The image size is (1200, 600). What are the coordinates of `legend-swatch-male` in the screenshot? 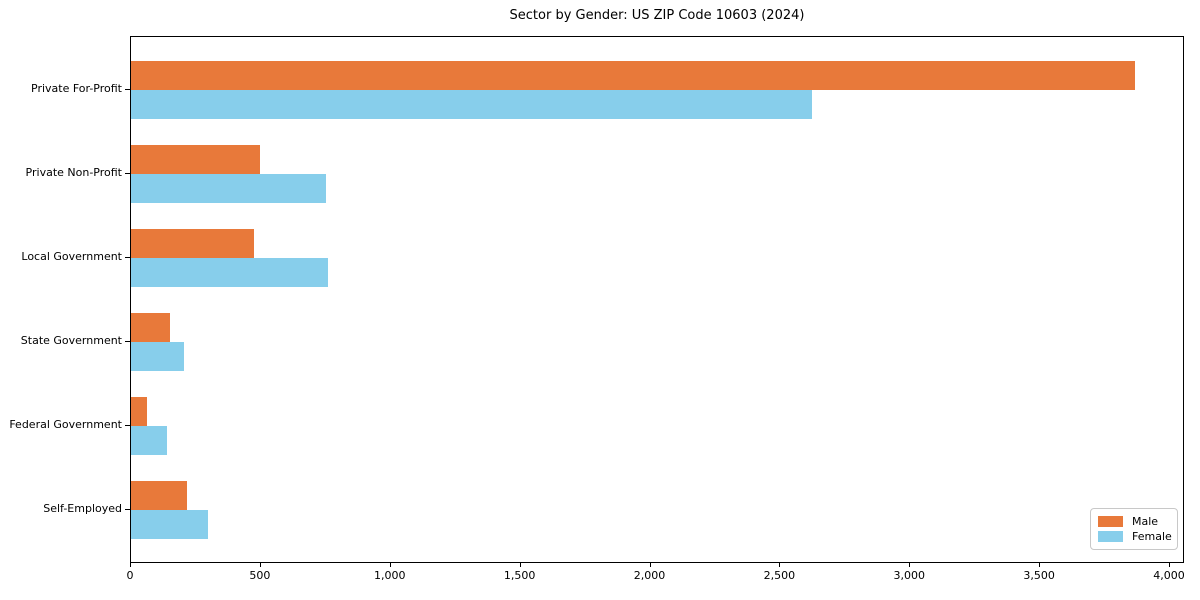 It's located at (1110, 521).